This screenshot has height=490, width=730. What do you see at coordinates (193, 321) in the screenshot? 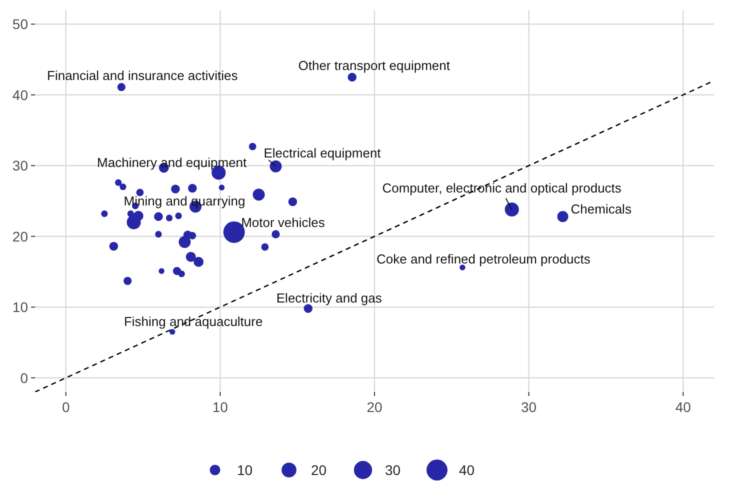
I see `annotation: Fishing and aquaculture` at bounding box center [193, 321].